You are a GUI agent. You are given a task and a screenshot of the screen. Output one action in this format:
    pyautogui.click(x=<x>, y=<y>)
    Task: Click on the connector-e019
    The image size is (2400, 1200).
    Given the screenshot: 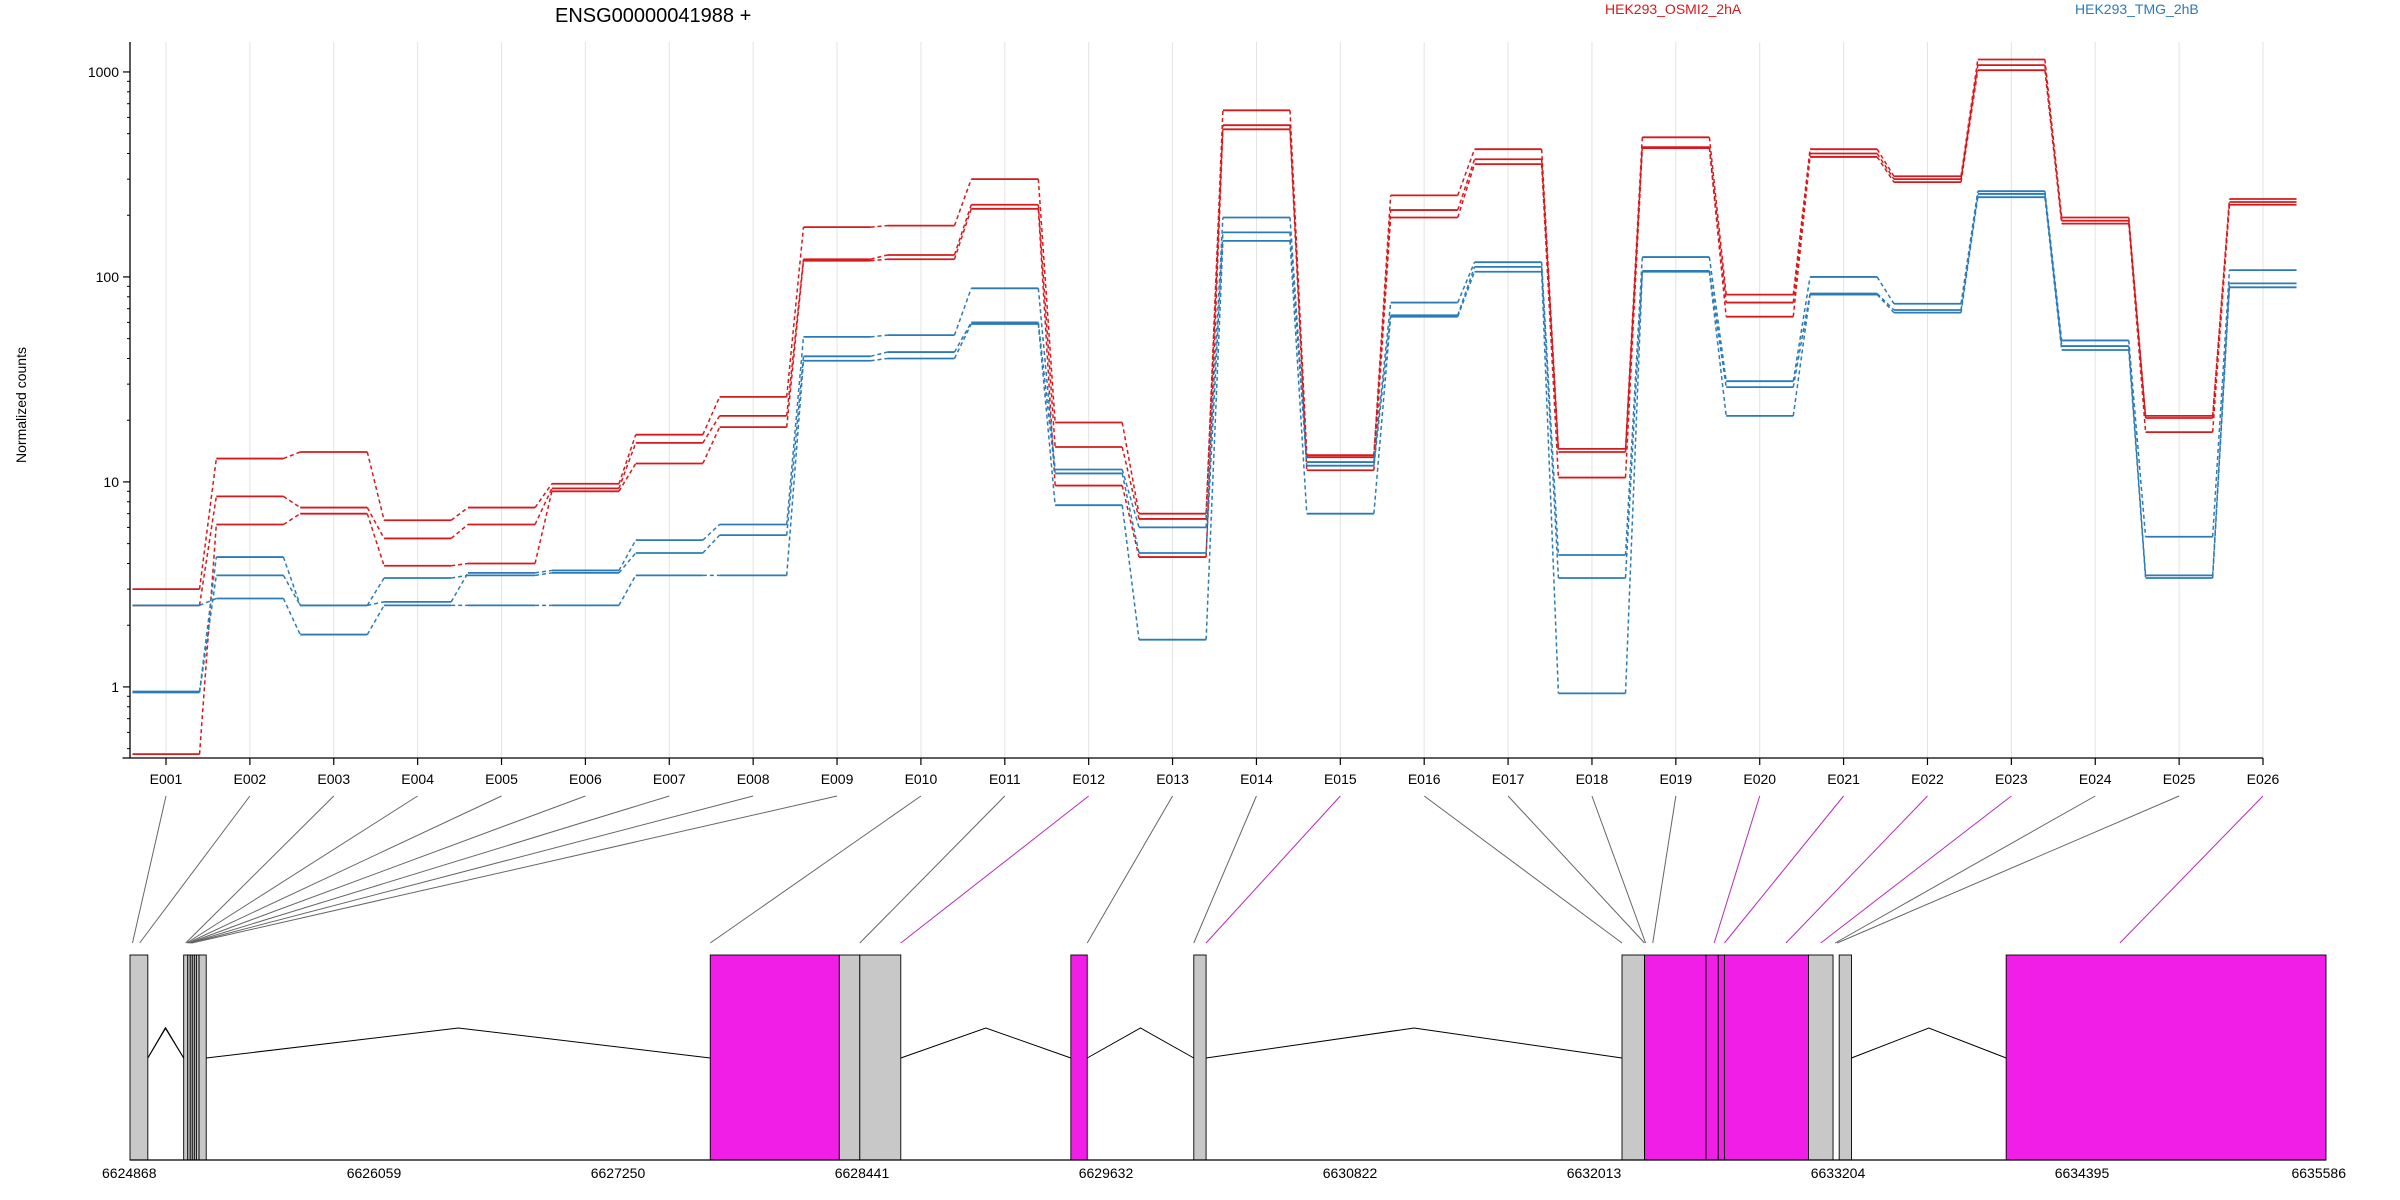 What is the action you would take?
    pyautogui.click(x=1664, y=869)
    